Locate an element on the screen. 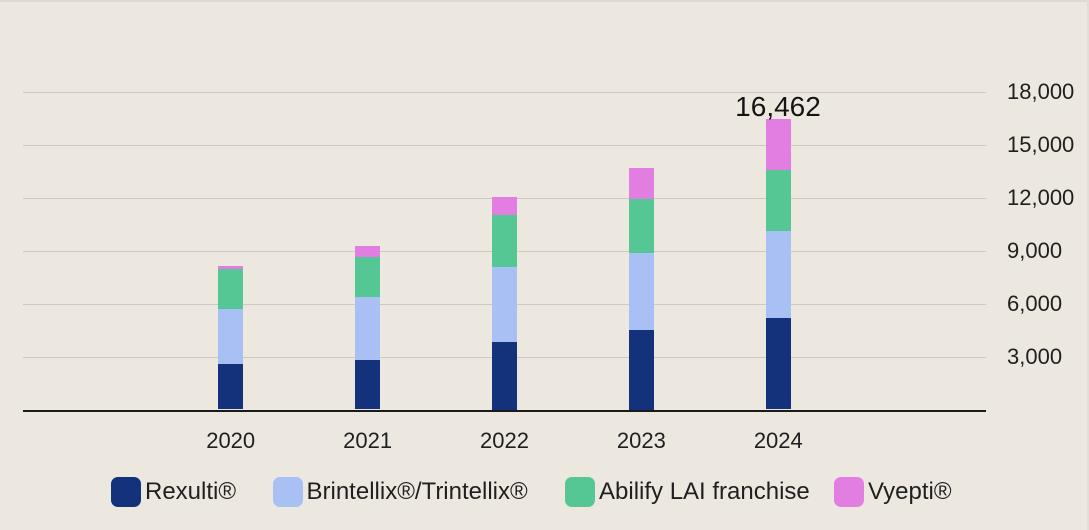 Image resolution: width=1089 pixels, height=530 pixels. legend-swatch-rexulti is located at coordinates (126, 492).